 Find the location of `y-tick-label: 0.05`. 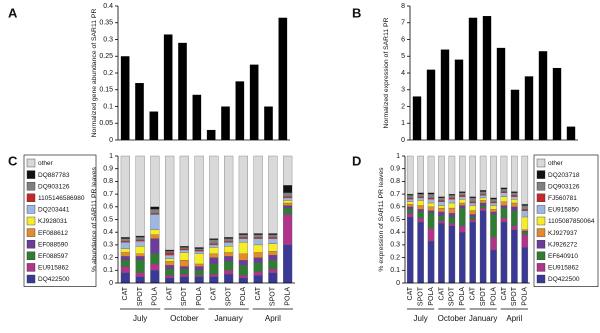

y-tick-label: 0.05 is located at coordinates (106, 123).